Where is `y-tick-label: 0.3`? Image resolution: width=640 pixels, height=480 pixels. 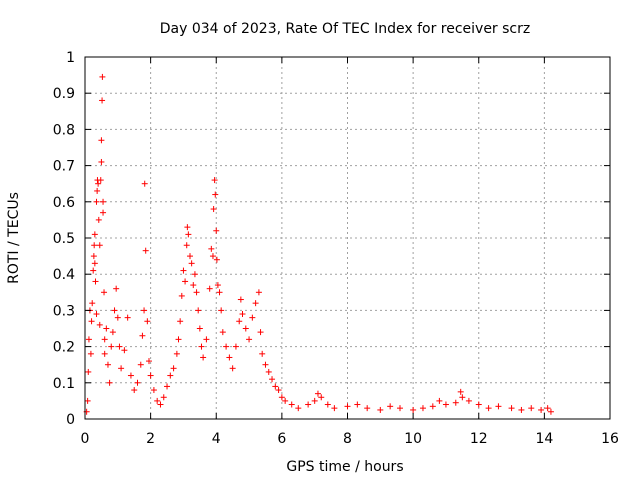
y-tick-label: 0.3 is located at coordinates (64, 311).